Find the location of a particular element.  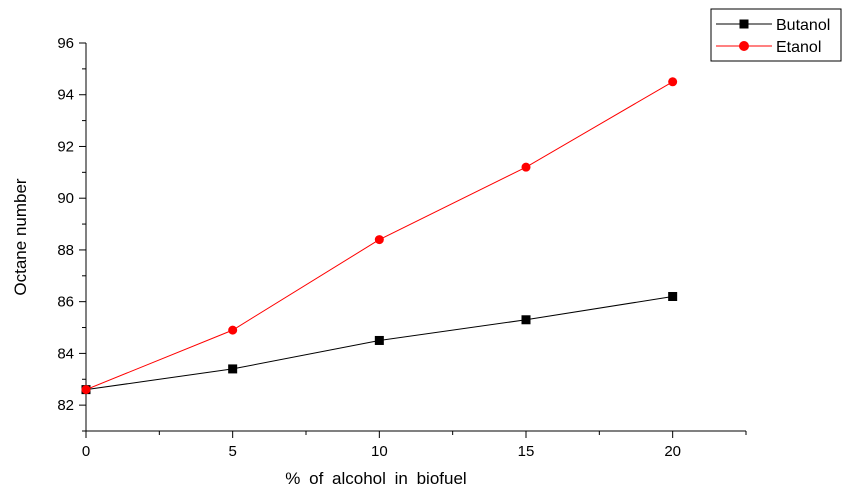

y-tick-label: 94 is located at coordinates (65, 95).